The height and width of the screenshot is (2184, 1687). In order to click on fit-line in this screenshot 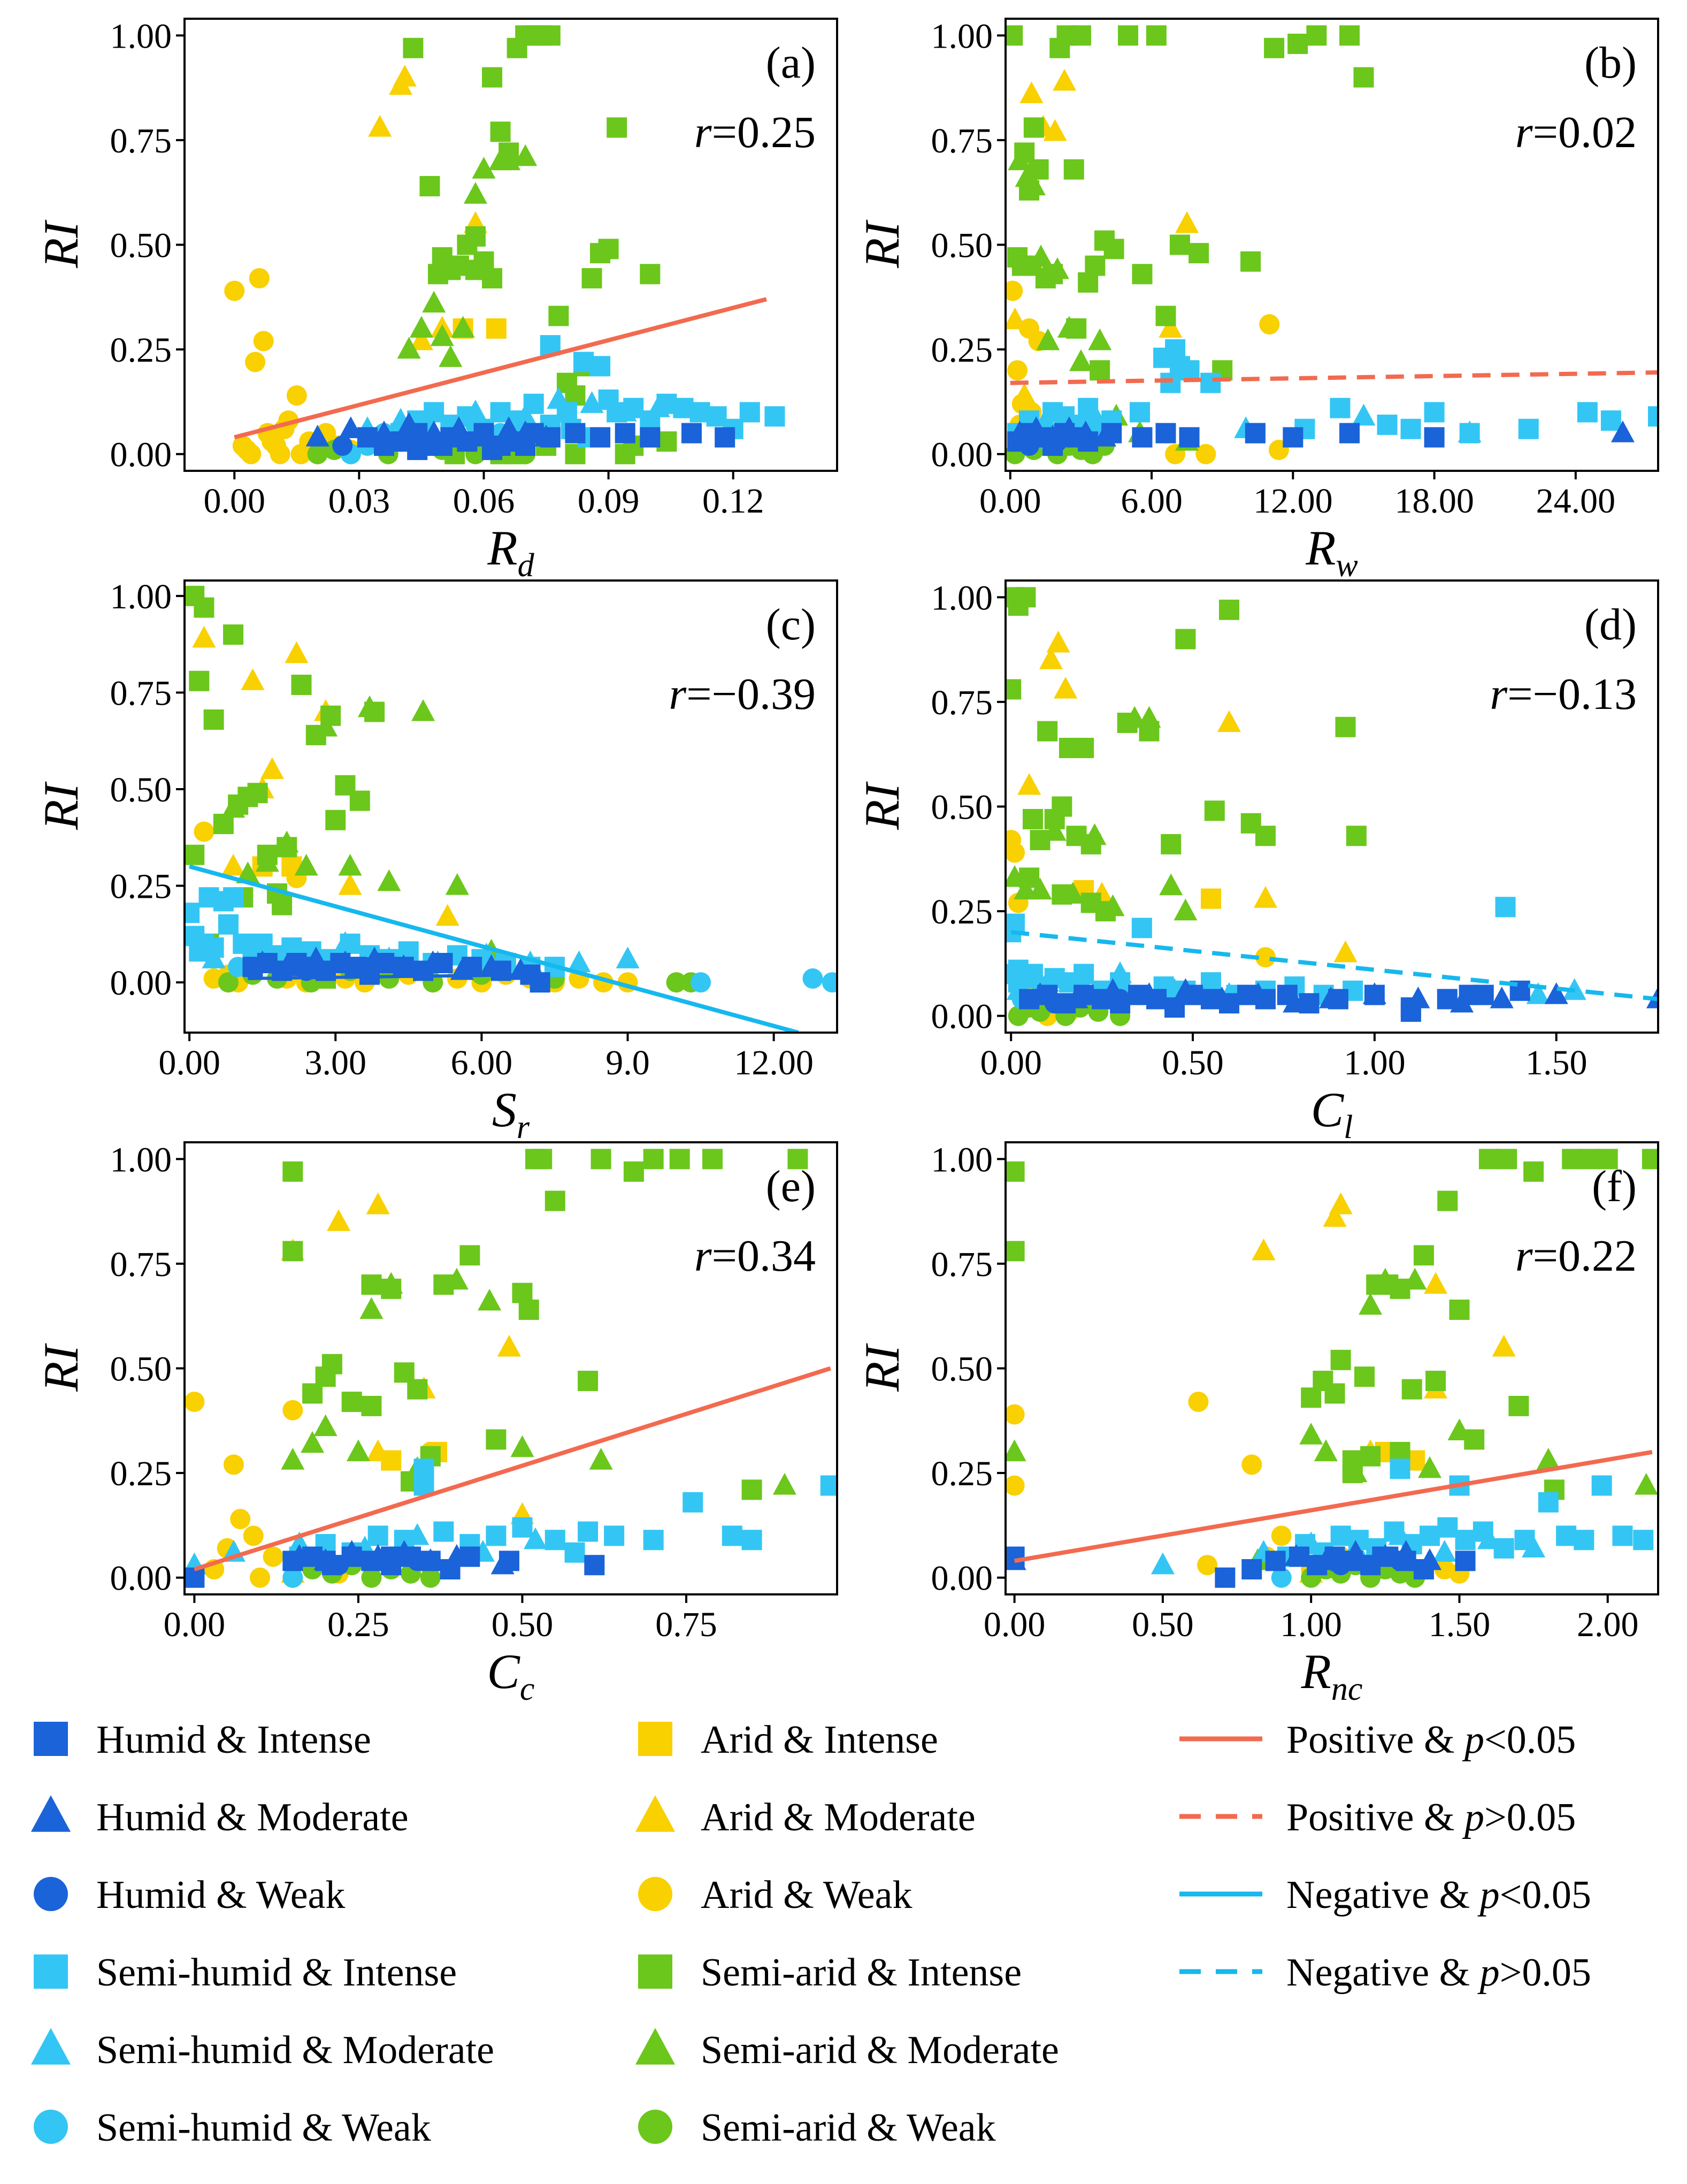, I will do `click(1333, 1506)`.